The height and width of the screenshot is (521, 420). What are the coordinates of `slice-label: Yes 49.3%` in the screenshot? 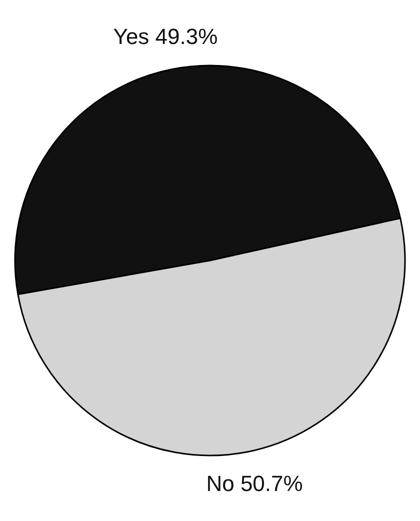 It's located at (165, 36).